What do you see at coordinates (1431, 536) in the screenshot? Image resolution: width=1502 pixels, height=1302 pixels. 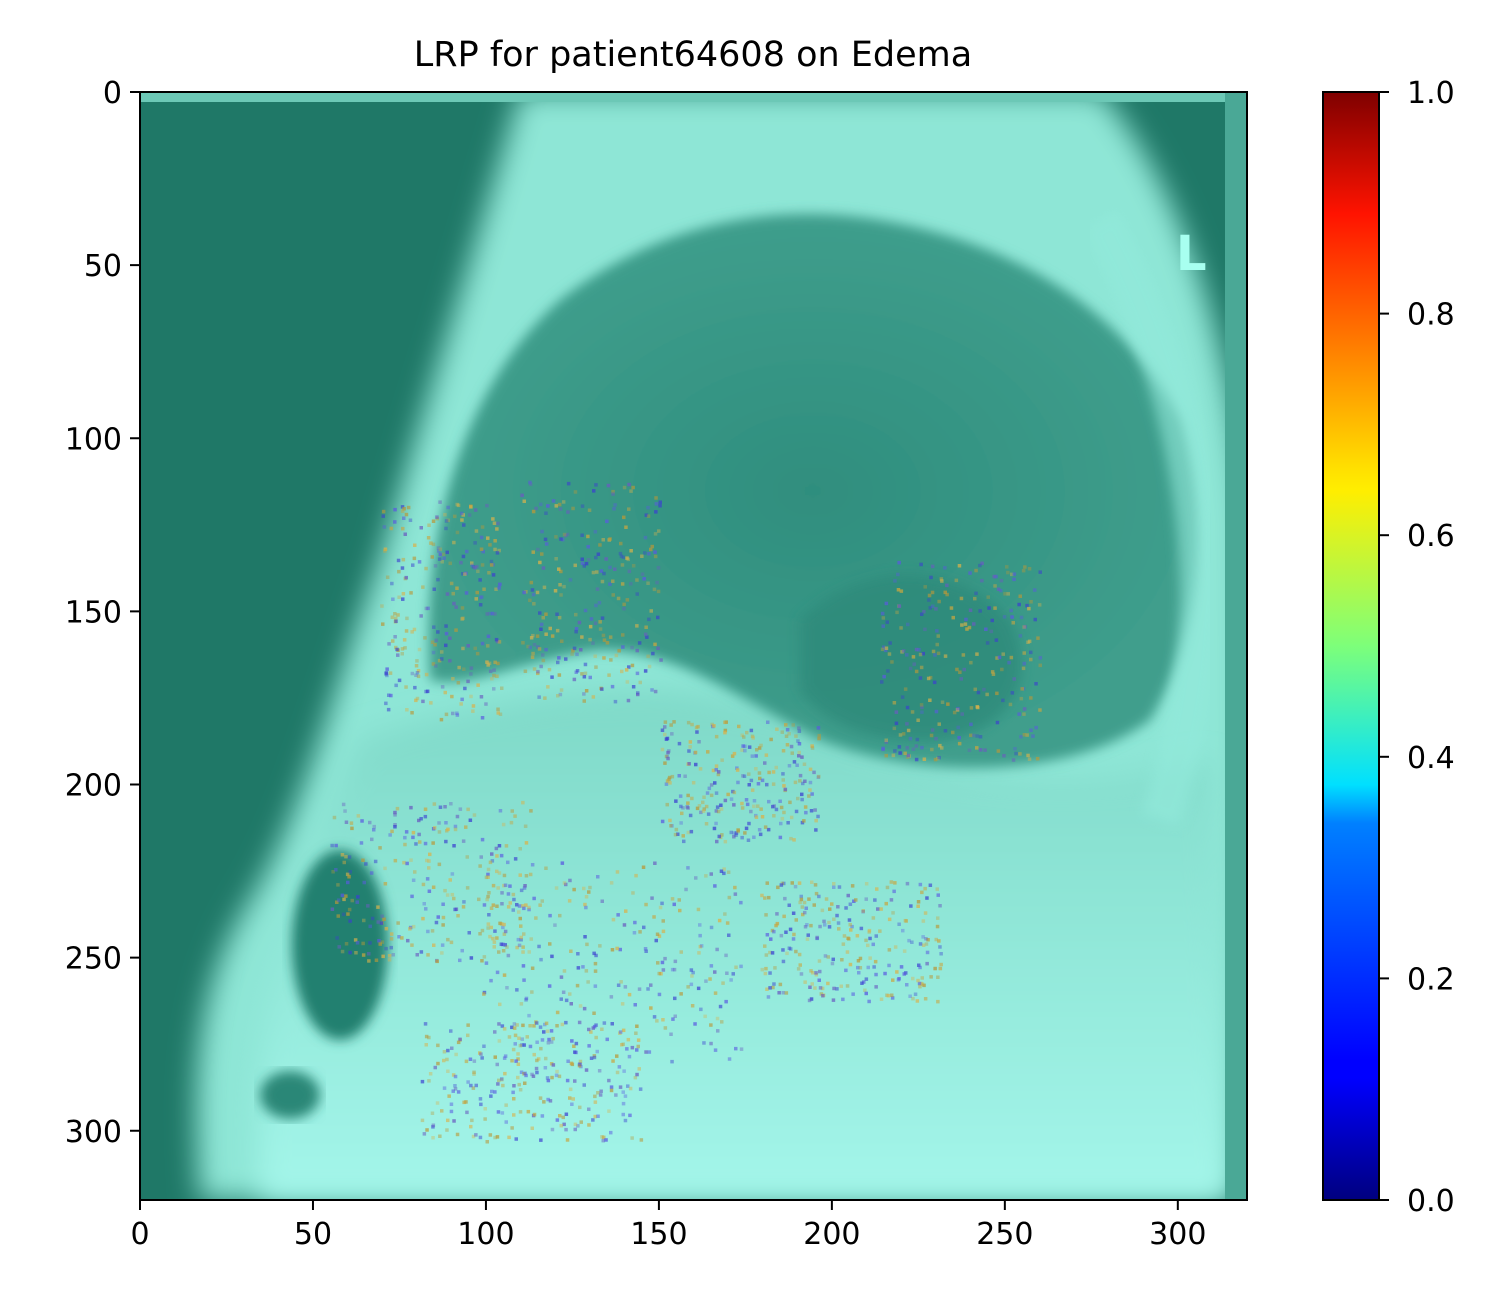 I see `colorbar-tick-label: 0.6` at bounding box center [1431, 536].